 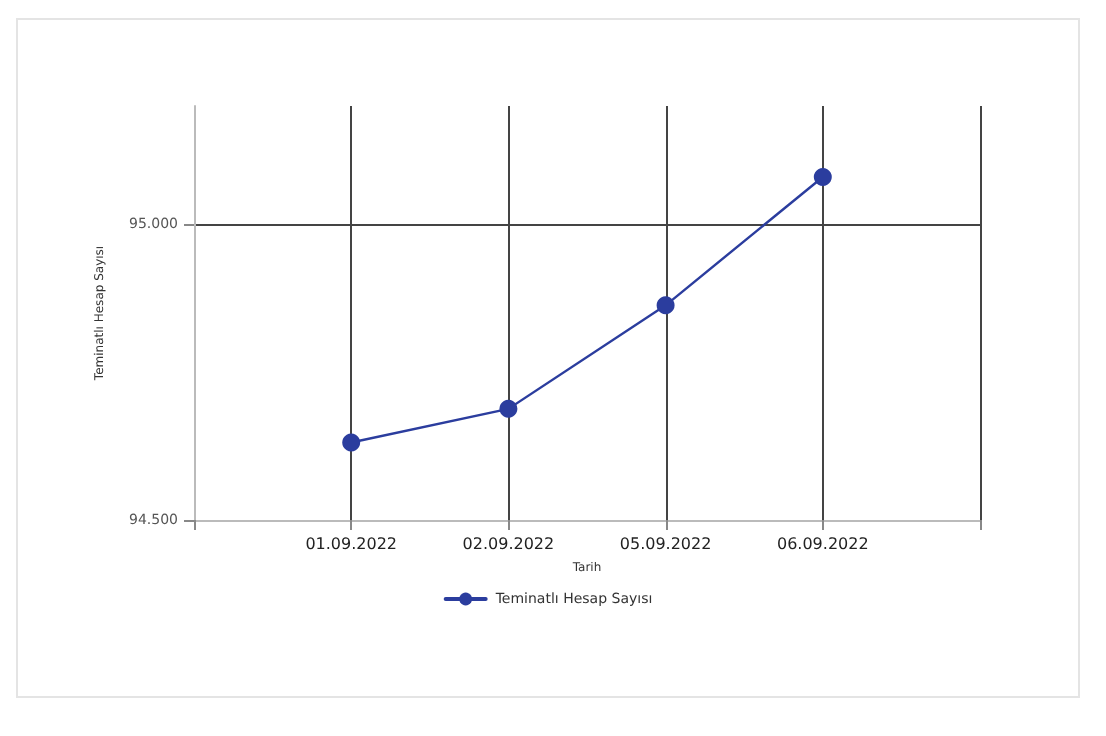 I want to click on x-tick-label: 06.09.2022, so click(x=822, y=544).